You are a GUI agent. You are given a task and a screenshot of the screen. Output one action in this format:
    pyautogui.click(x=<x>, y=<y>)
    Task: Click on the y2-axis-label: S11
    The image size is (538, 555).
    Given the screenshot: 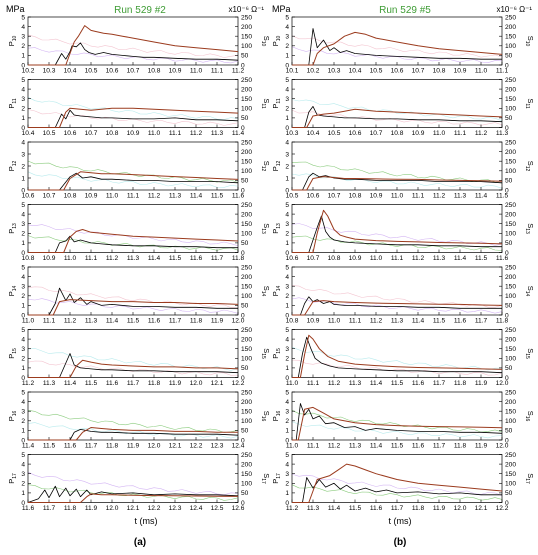 What is the action you would take?
    pyautogui.click(x=265, y=103)
    